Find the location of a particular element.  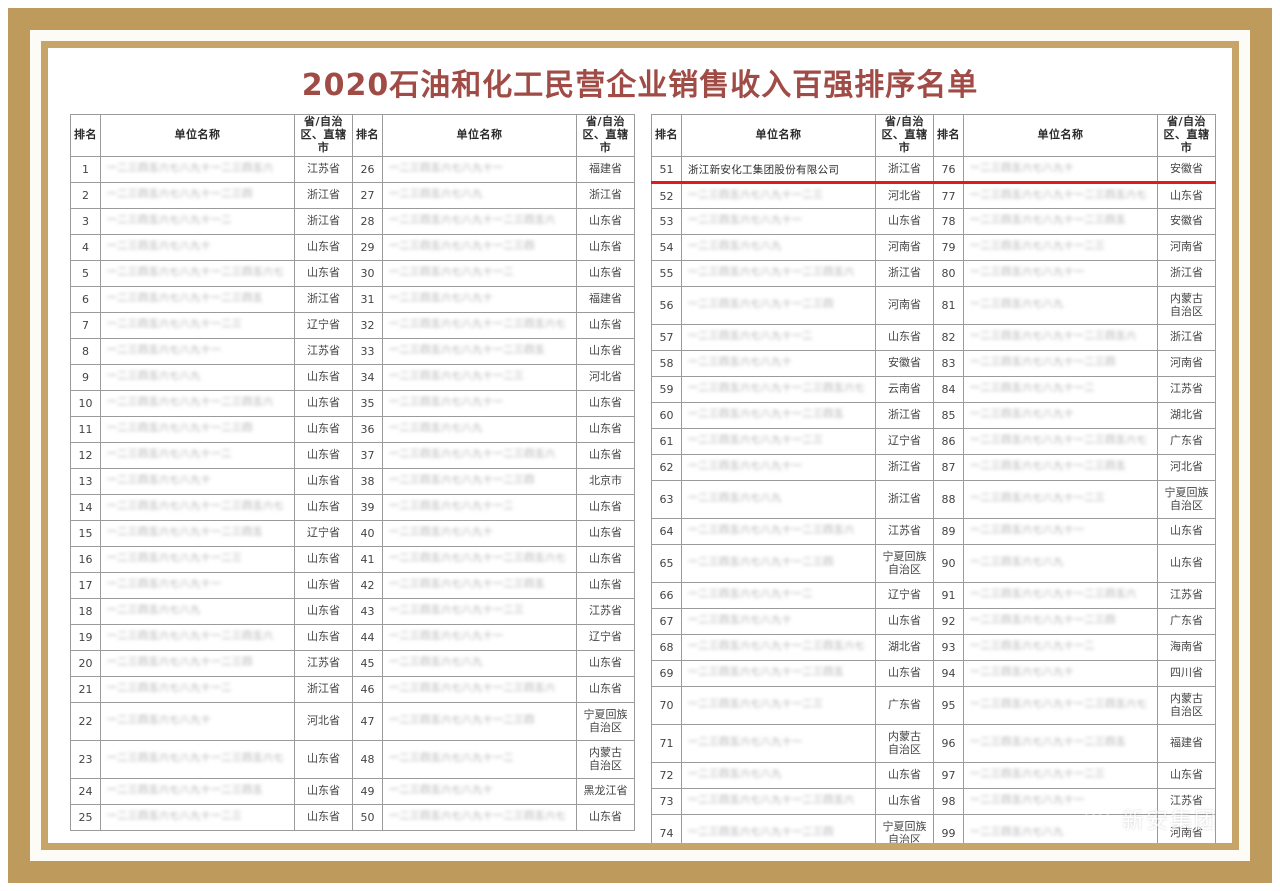

rank-cell: 86 is located at coordinates (948, 441).